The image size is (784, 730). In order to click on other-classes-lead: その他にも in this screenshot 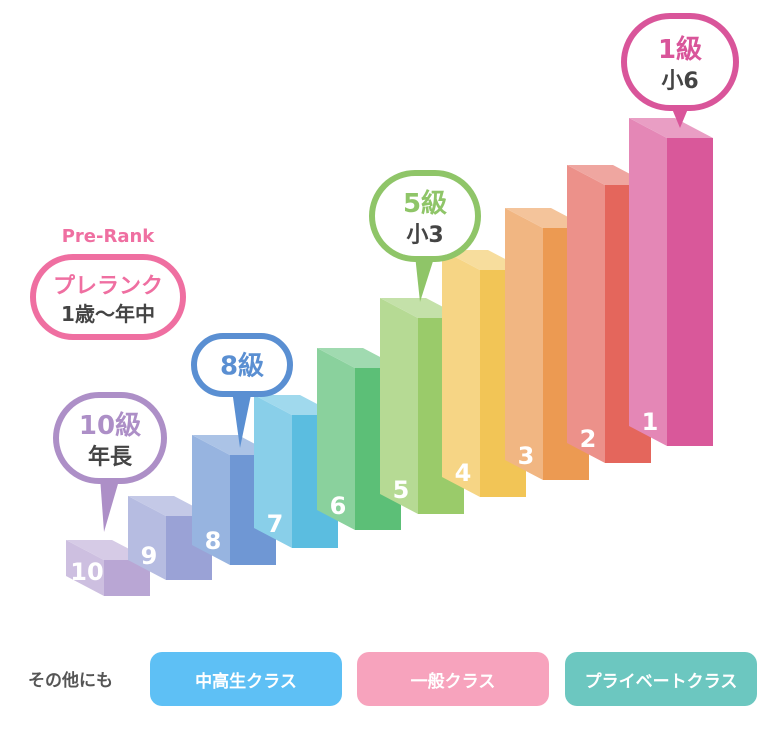, I will do `click(70, 681)`.